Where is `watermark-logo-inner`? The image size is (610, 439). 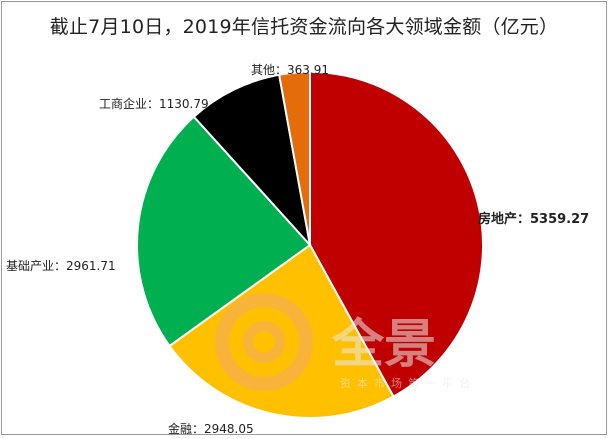 watermark-logo-inner is located at coordinates (264, 342).